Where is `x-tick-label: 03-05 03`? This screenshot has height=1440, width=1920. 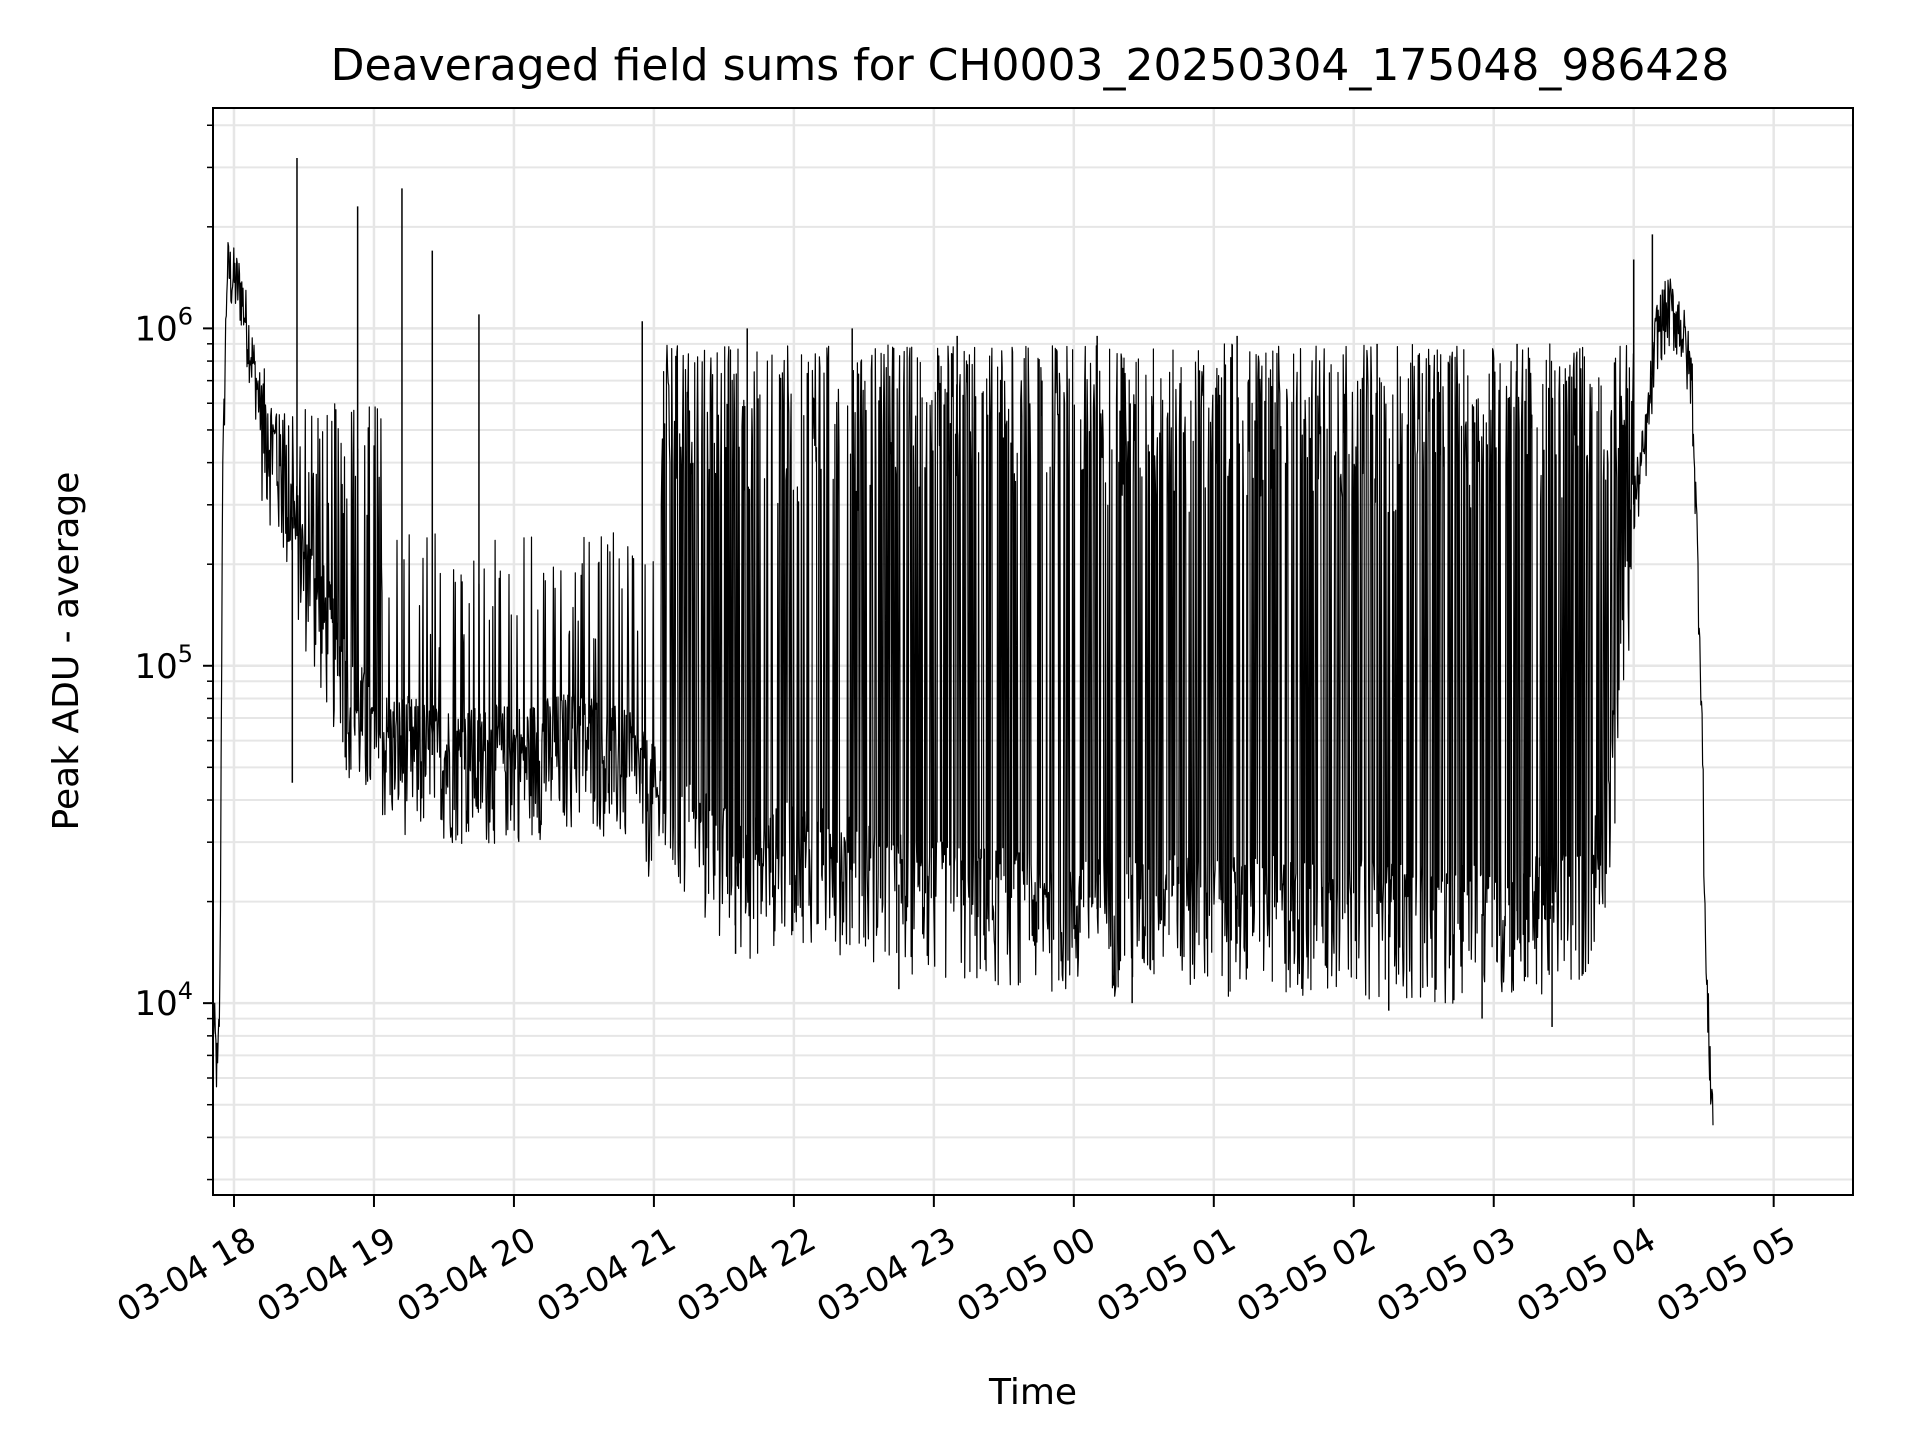
x-tick-label: 03-05 03 is located at coordinates (1446, 1275).